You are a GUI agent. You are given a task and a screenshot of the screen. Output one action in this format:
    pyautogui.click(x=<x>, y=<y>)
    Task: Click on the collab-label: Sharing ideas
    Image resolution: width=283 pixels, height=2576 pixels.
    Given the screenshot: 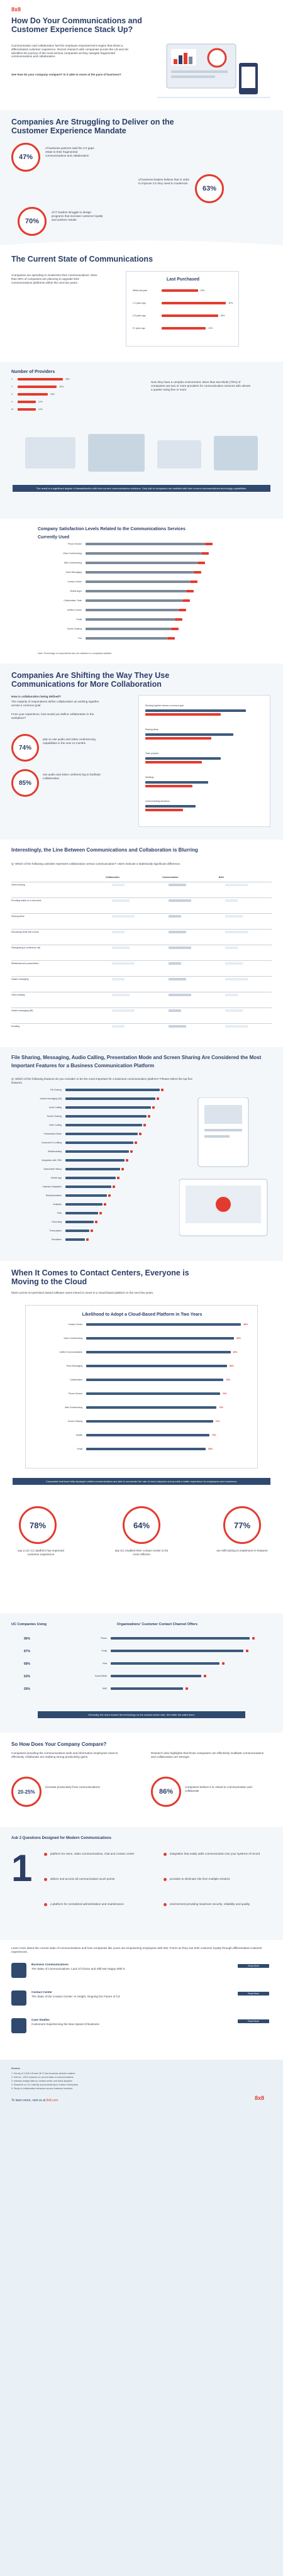 What is the action you would take?
    pyautogui.click(x=151, y=729)
    